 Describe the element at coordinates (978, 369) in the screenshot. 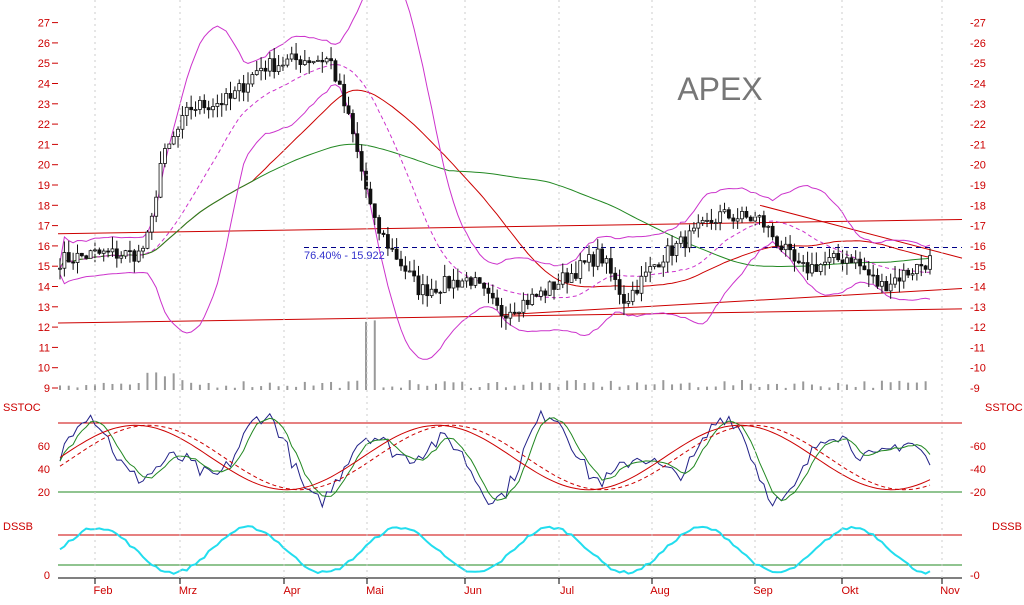

I see `price-ytick-right: -10` at that location.